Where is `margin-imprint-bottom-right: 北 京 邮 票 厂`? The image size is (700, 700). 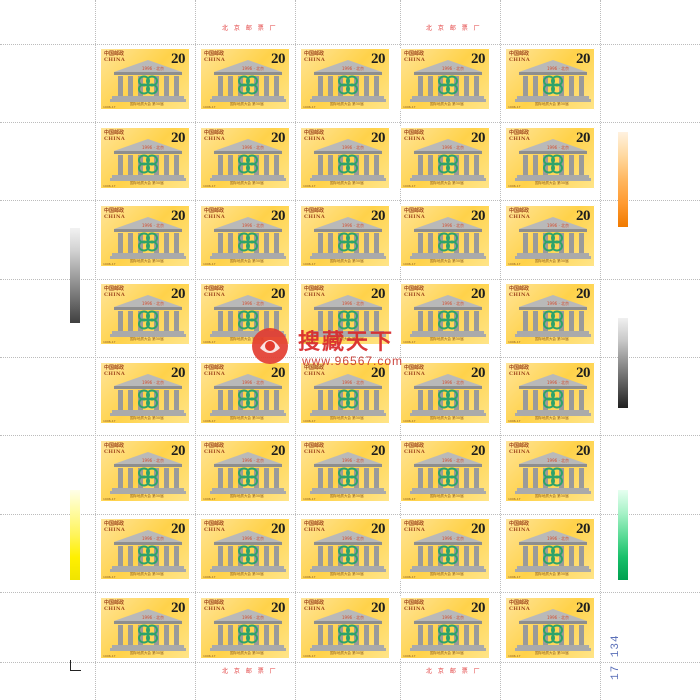
margin-imprint-bottom-right: 北 京 邮 票 厂 is located at coordinates (454, 671).